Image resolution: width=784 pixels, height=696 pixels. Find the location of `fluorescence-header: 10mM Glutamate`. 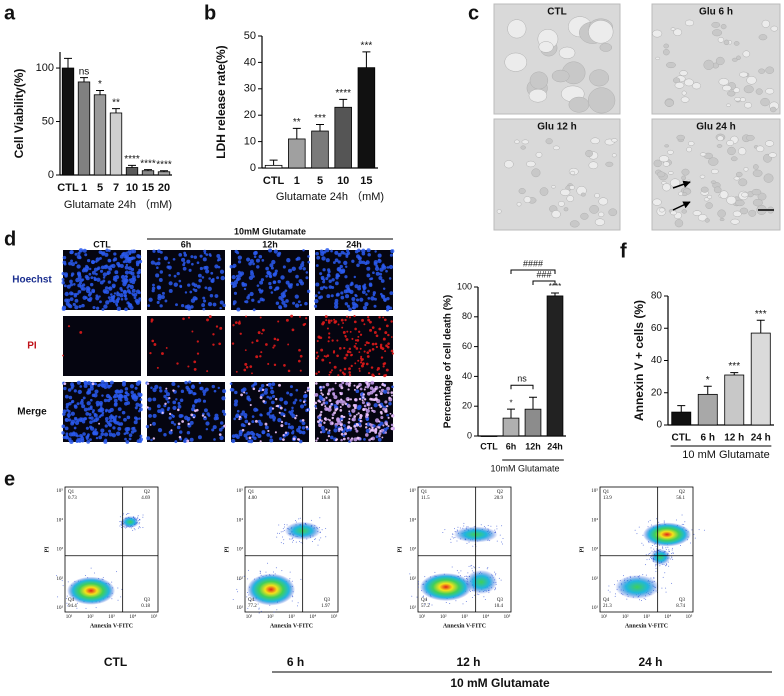

fluorescence-header: 10mM Glutamate is located at coordinates (270, 231).